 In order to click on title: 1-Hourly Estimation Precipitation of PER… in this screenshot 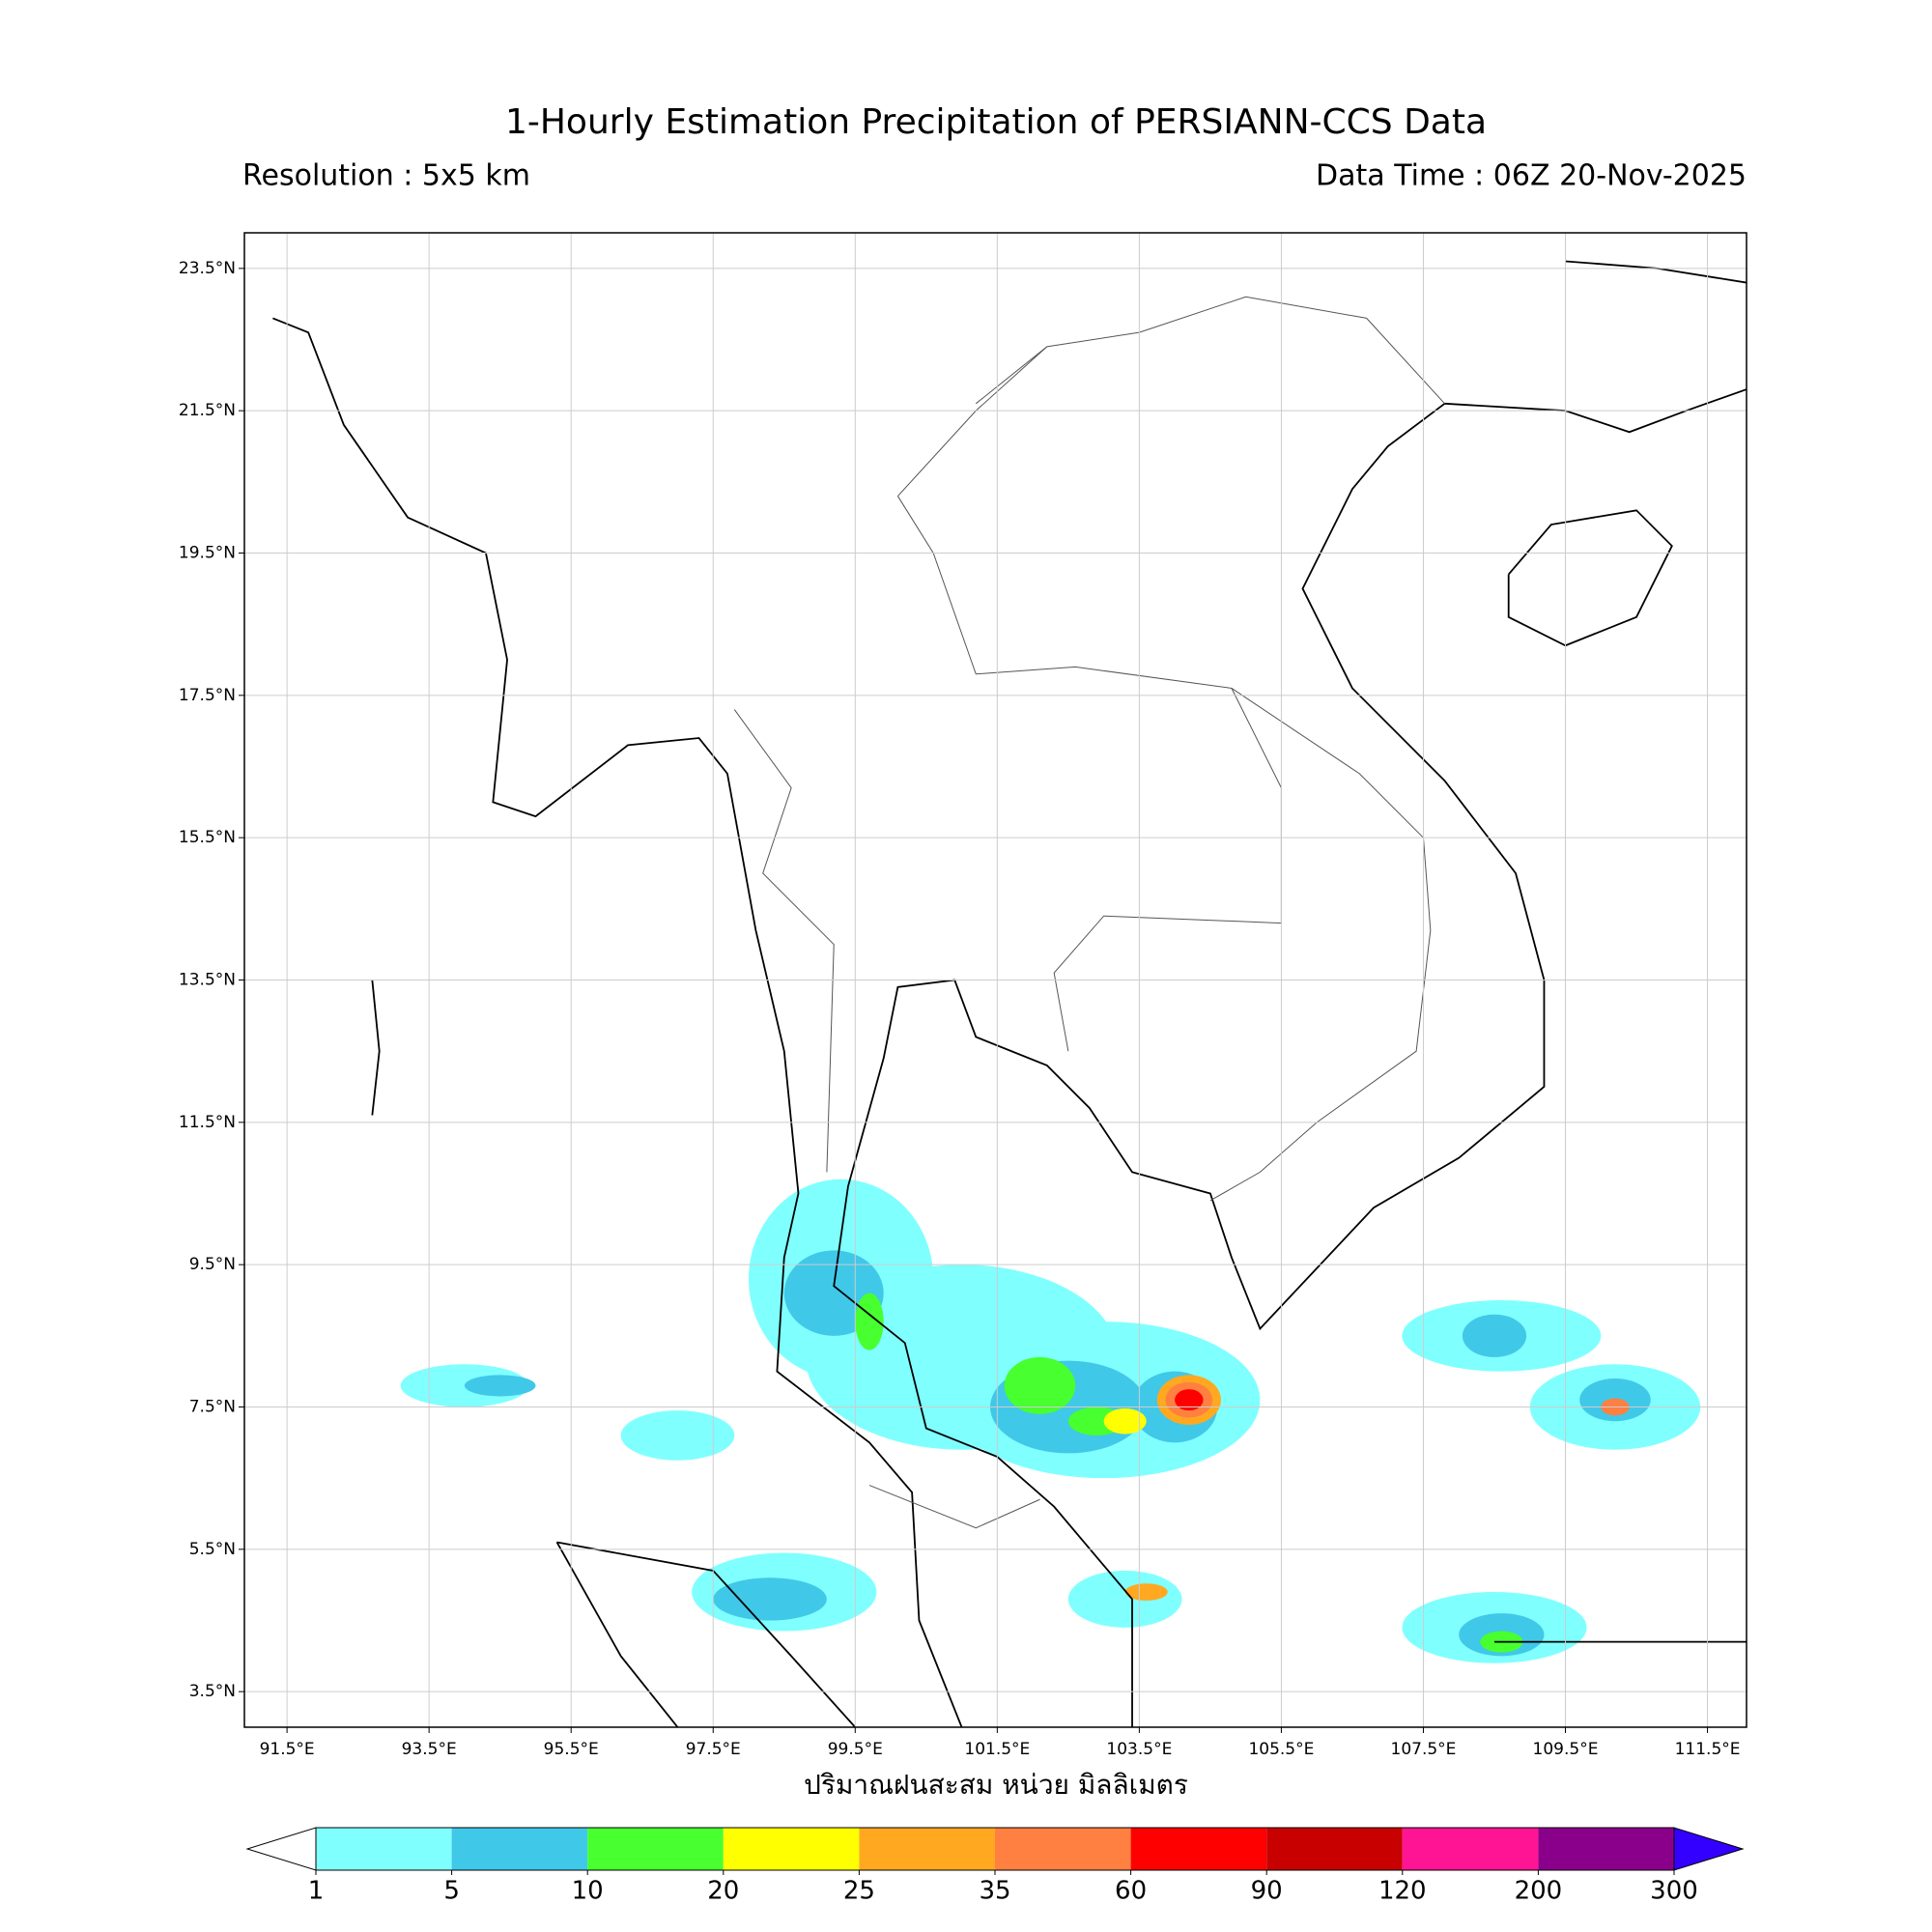, I will do `click(996, 122)`.